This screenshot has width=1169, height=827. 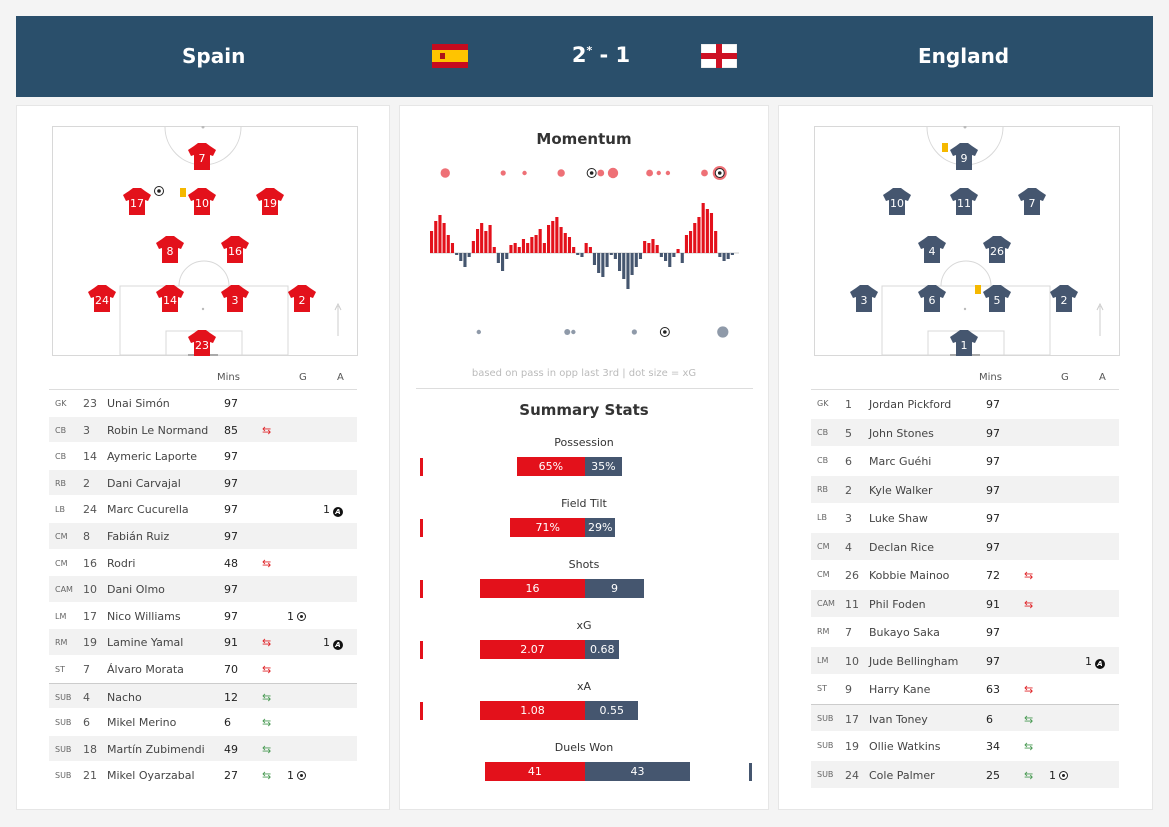 What do you see at coordinates (965, 432) in the screenshot?
I see `player-row: CB 5 John Stones 97` at bounding box center [965, 432].